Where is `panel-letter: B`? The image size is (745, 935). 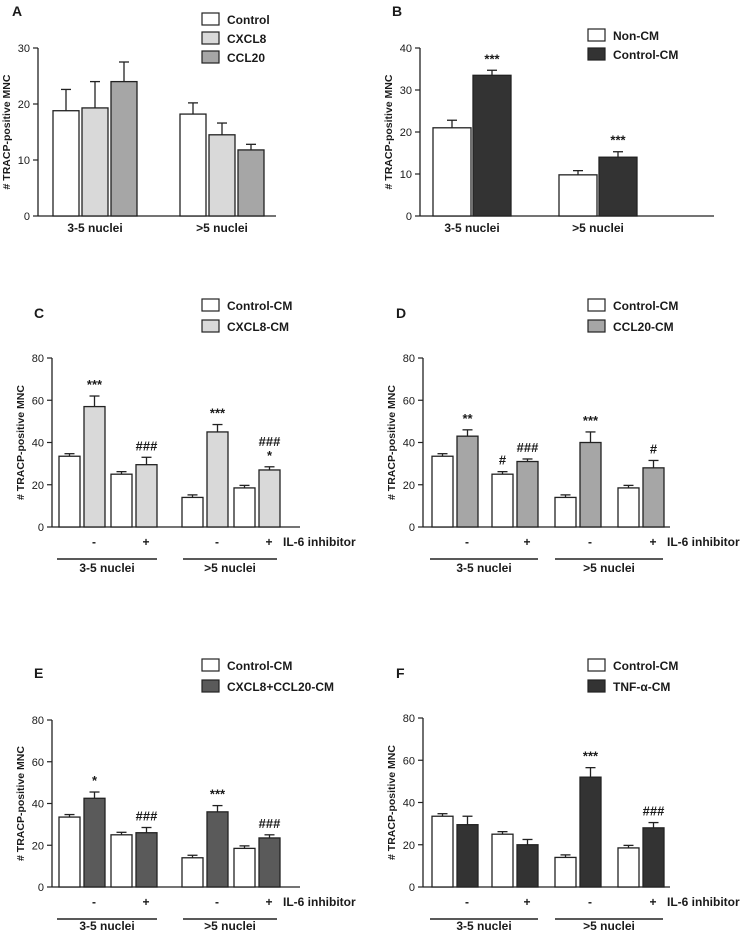 panel-letter: B is located at coordinates (397, 11).